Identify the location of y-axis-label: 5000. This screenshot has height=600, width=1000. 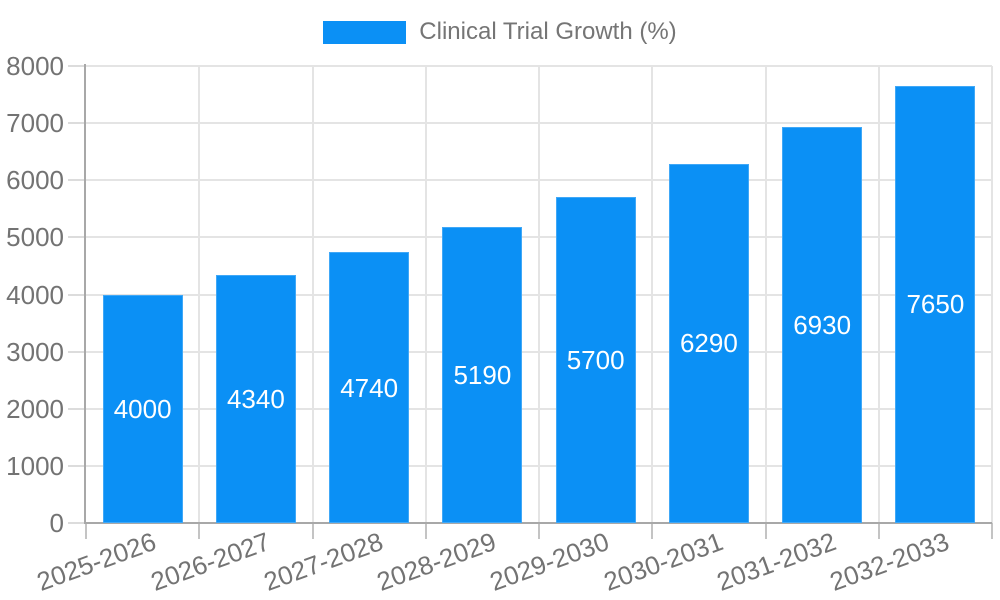
(35, 237).